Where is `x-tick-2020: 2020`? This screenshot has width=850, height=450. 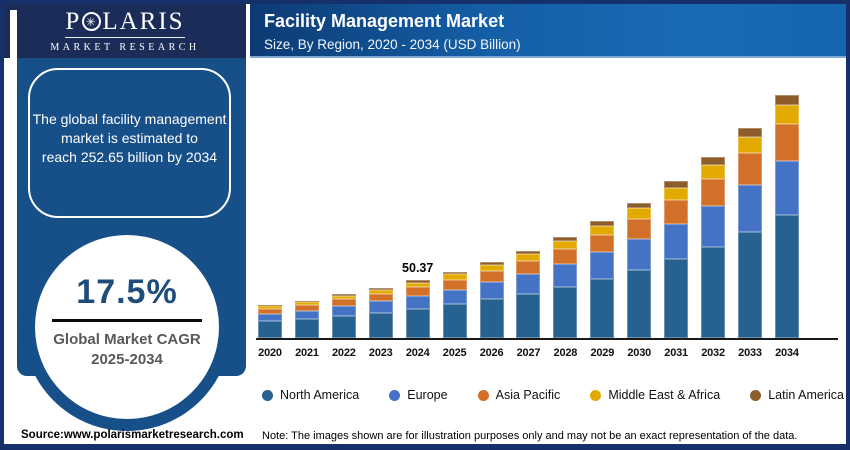
x-tick-2020: 2020 is located at coordinates (270, 353).